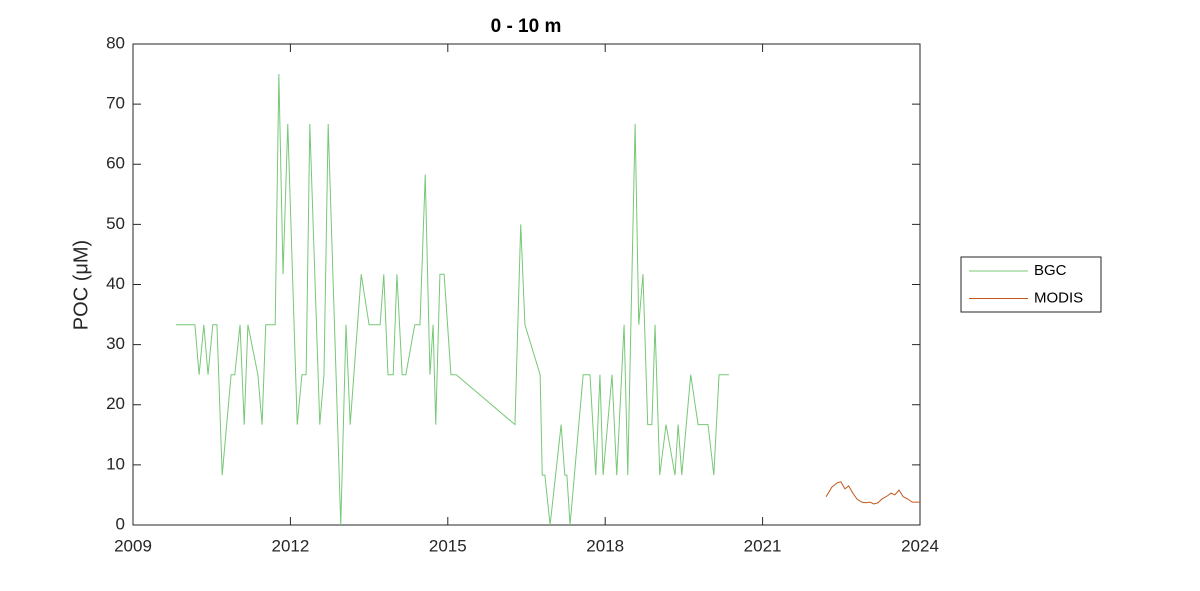 The image size is (1200, 591). I want to click on legend-box, so click(1031, 284).